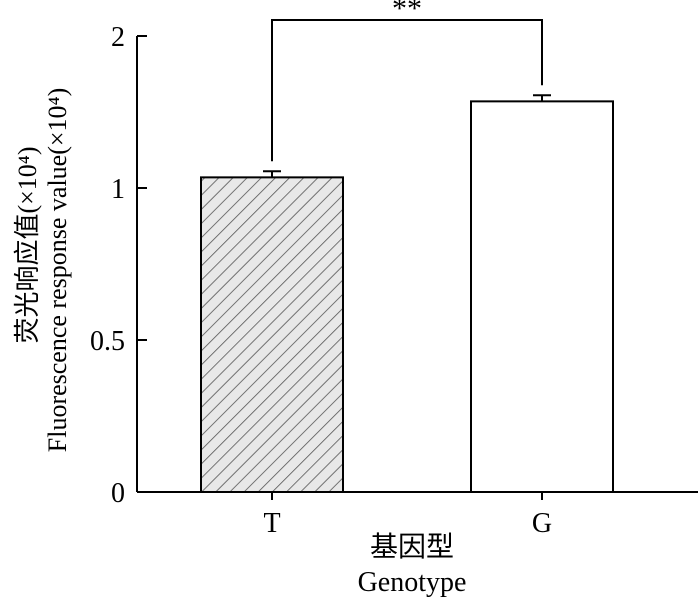  Describe the element at coordinates (271, 523) in the screenshot. I see `x-tick-label-t: T` at that location.